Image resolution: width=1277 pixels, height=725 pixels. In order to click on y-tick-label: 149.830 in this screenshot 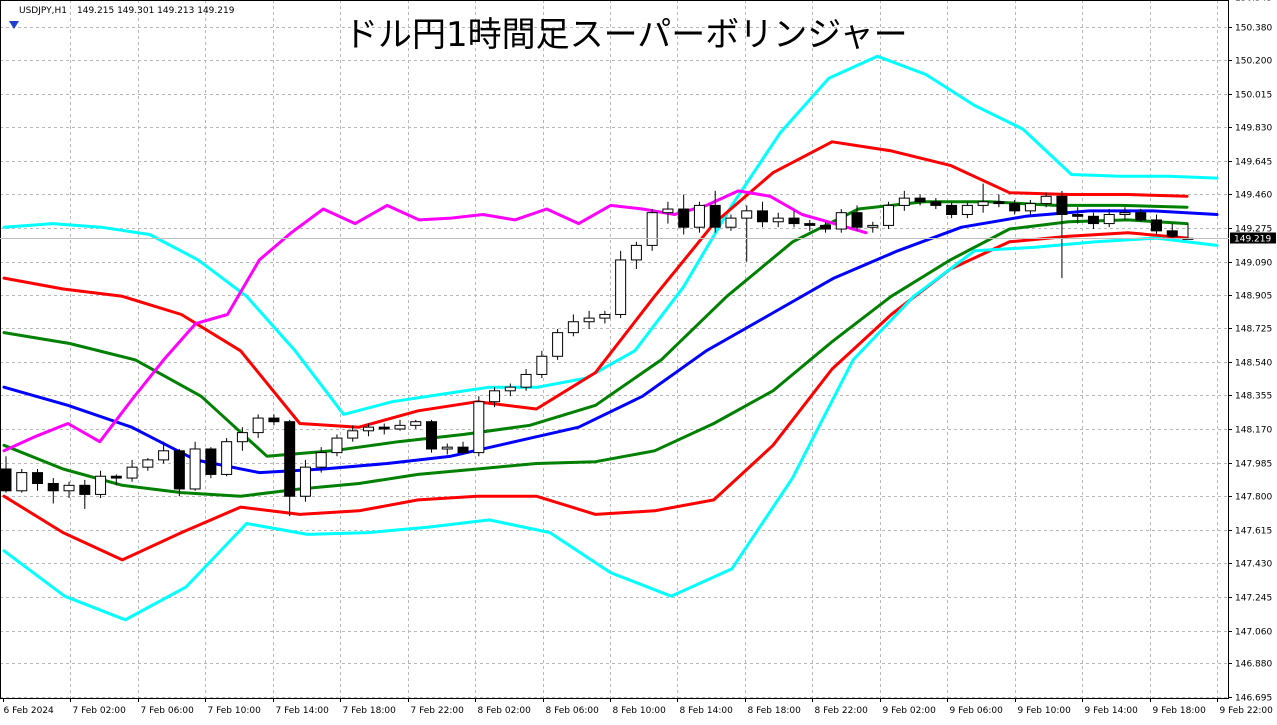, I will do `click(1253, 129)`.